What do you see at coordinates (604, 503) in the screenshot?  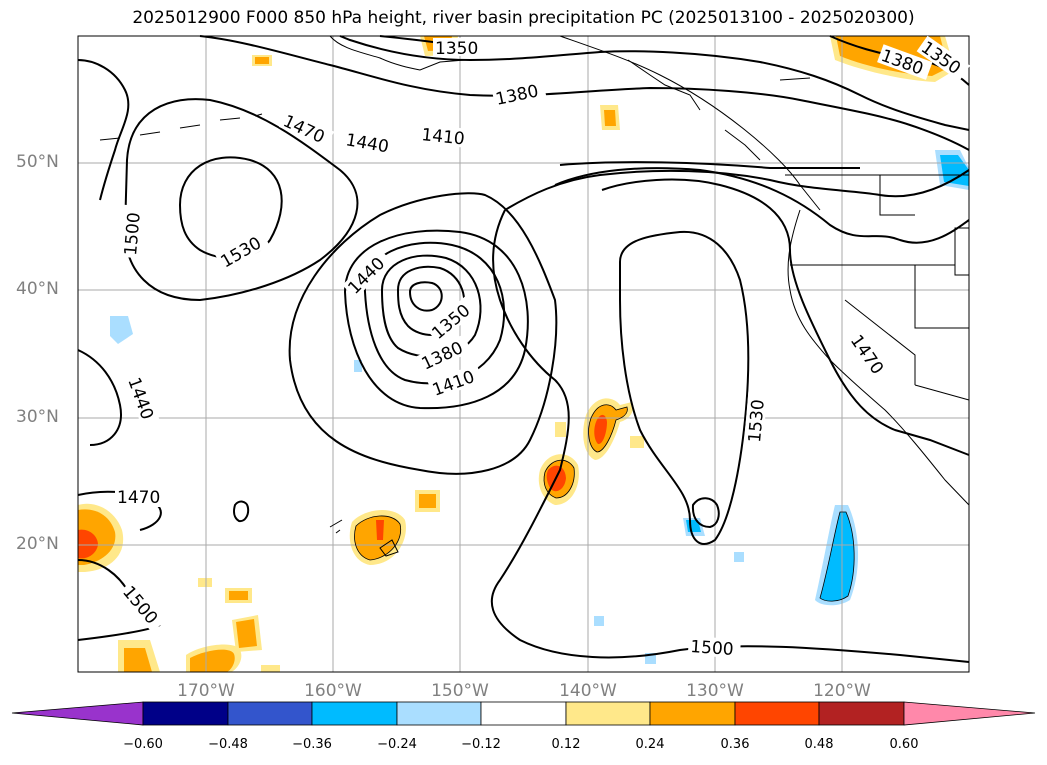 I see `precip-outlines` at bounding box center [604, 503].